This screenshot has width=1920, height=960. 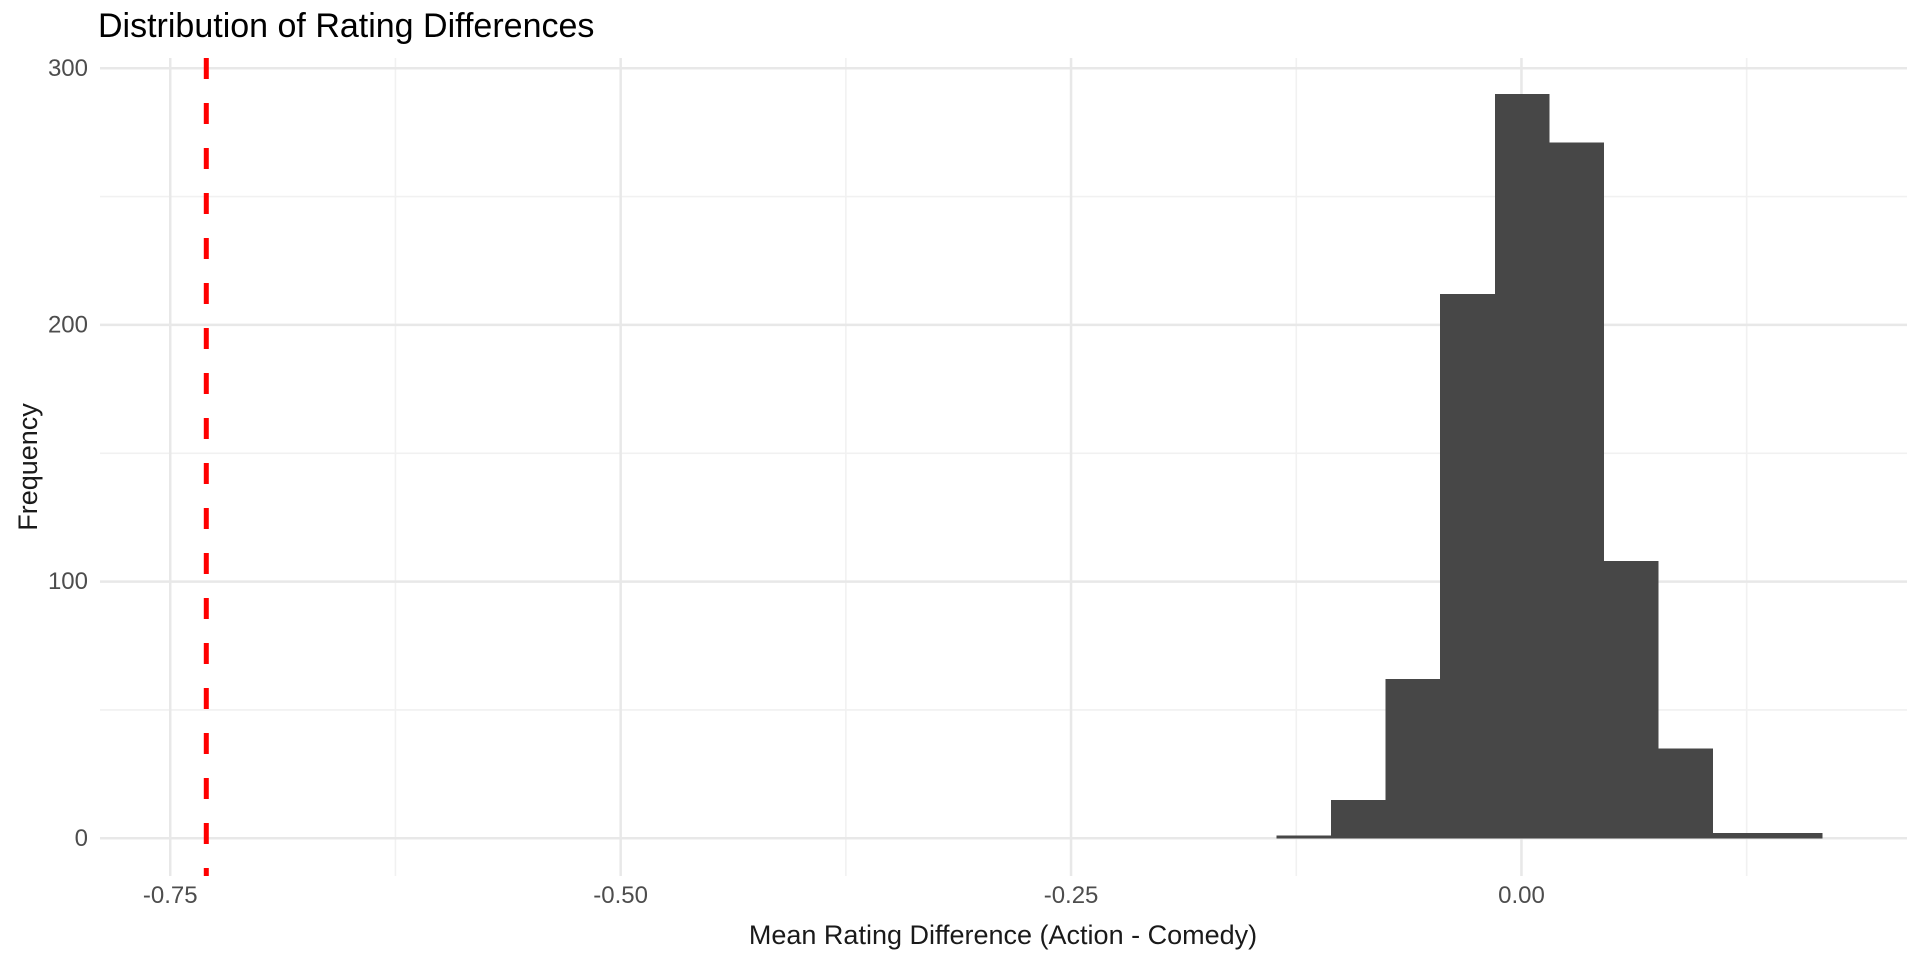 I want to click on y-tick-label: 200, so click(x=68, y=324).